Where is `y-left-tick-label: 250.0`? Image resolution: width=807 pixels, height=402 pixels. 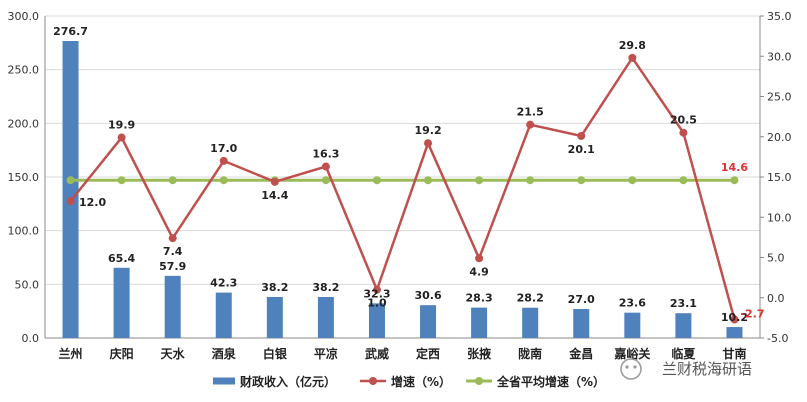 y-left-tick-label: 250.0 is located at coordinates (24, 70).